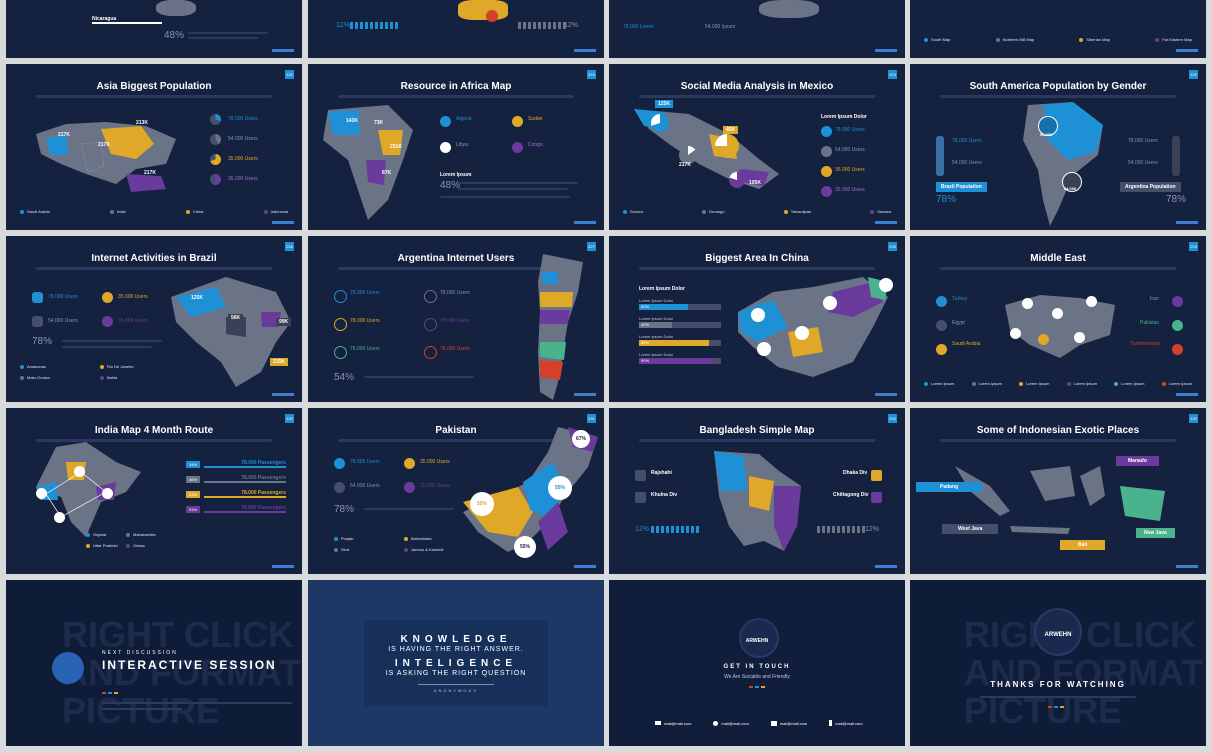 The height and width of the screenshot is (753, 1212). I want to click on country-label: Turkey, so click(960, 299).